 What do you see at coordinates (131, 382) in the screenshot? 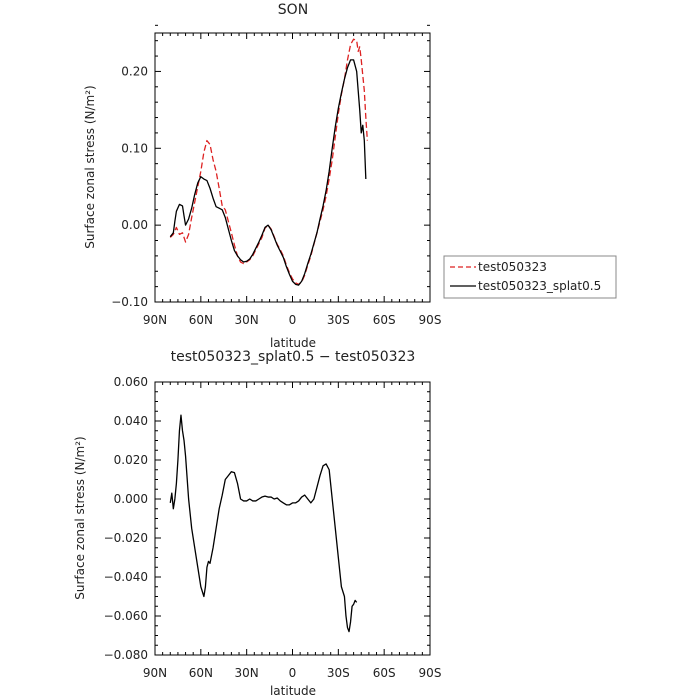
I see `y-tick-label: 0.060` at bounding box center [131, 382].